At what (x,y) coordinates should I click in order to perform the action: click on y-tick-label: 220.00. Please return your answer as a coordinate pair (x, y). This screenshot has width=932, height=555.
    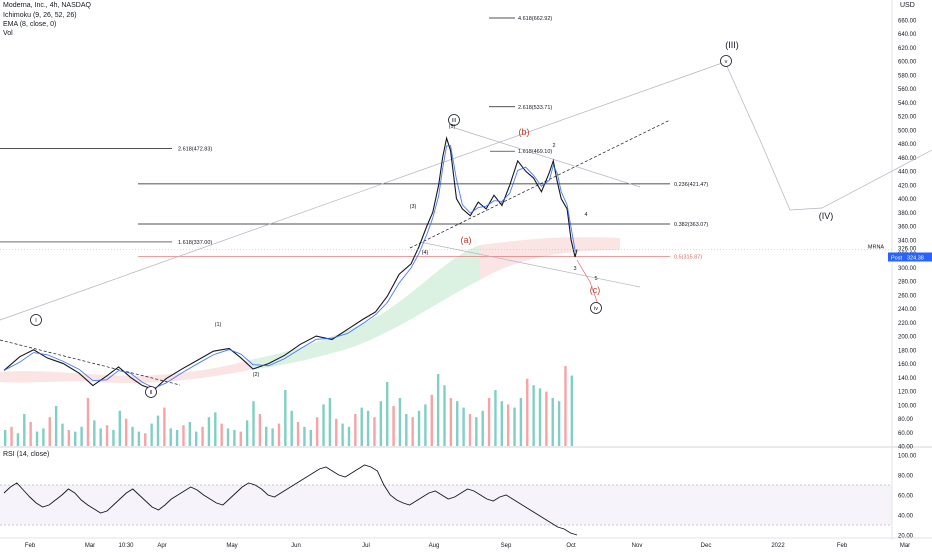
    Looking at the image, I should click on (907, 324).